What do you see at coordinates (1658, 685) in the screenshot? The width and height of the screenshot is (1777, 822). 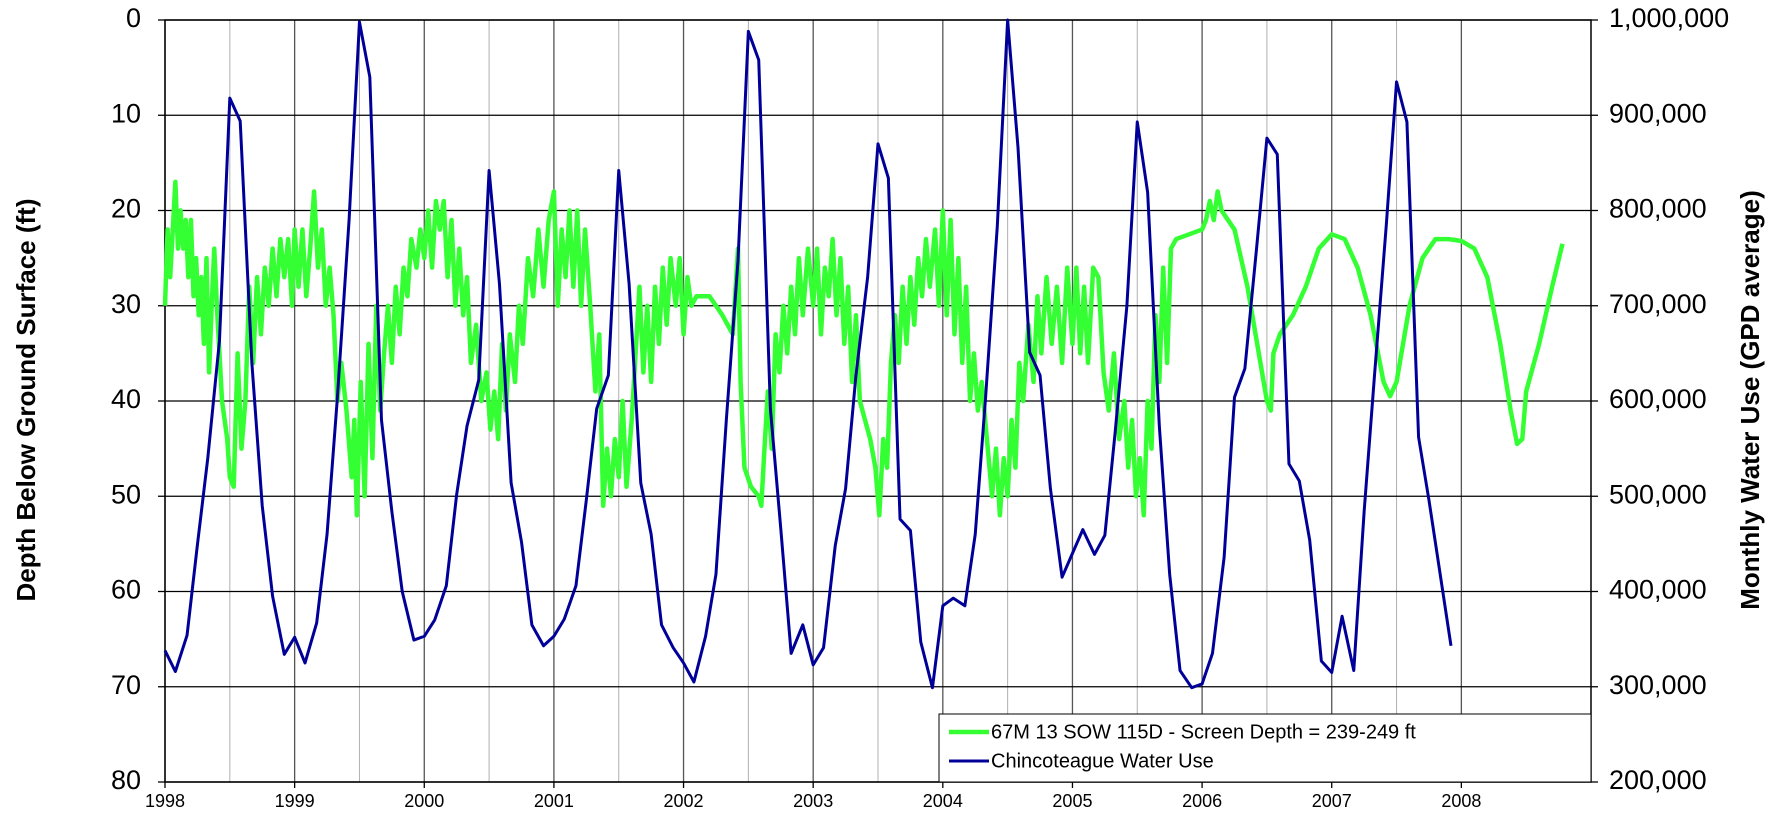 I see `y2-tick-label: 300,000` at bounding box center [1658, 685].